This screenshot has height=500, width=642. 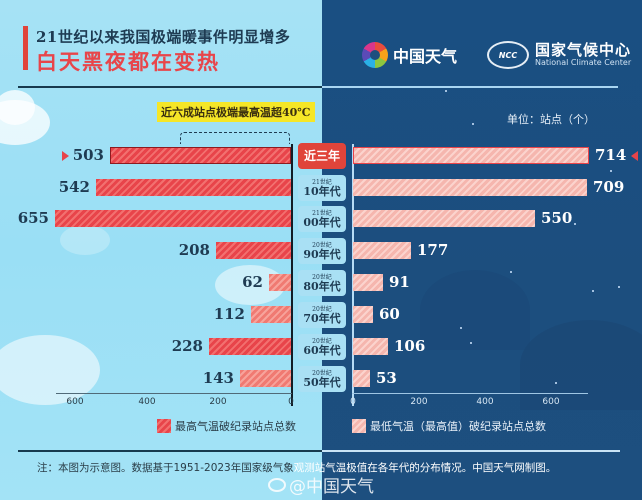 What do you see at coordinates (557, 218) in the screenshot?
I see `min-temp-value: 550` at bounding box center [557, 218].